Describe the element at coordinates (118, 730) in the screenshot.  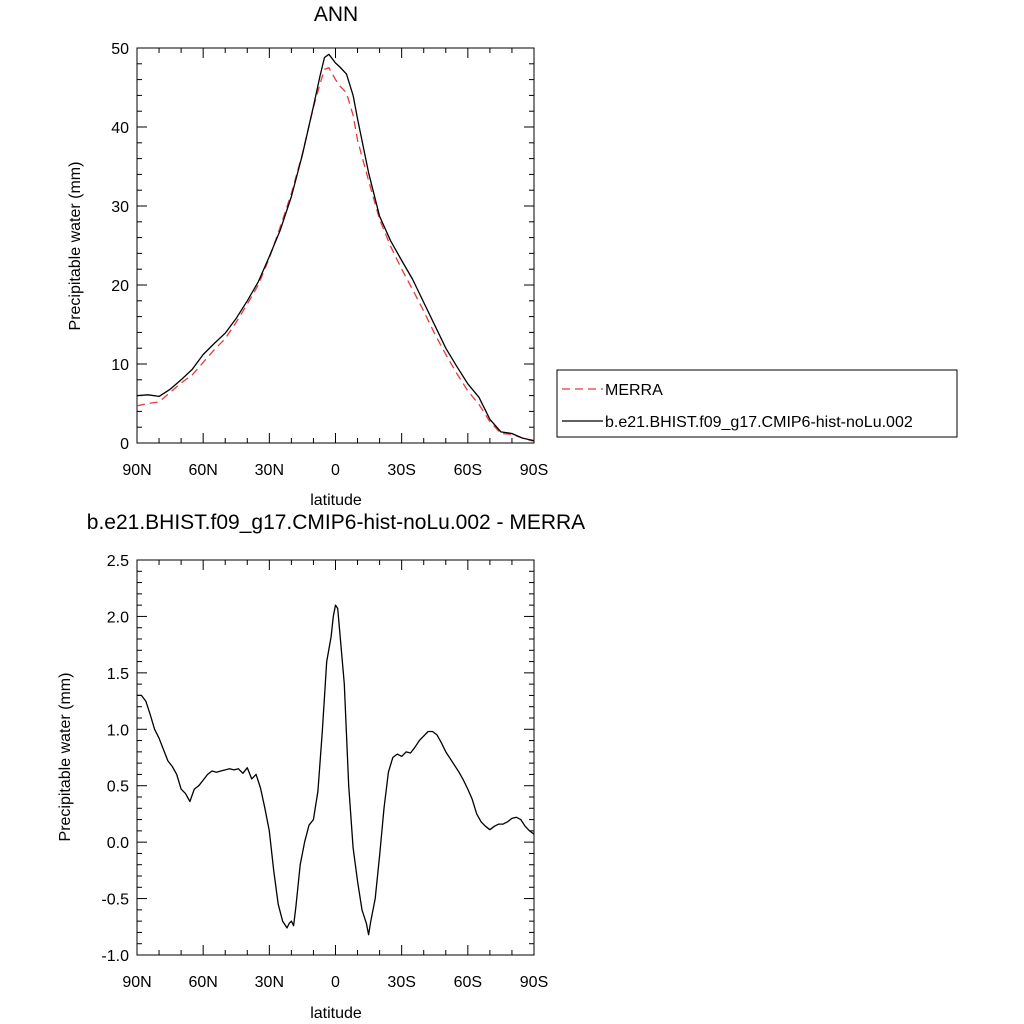
I see `bottom-y-tick-label: 1.0` at that location.